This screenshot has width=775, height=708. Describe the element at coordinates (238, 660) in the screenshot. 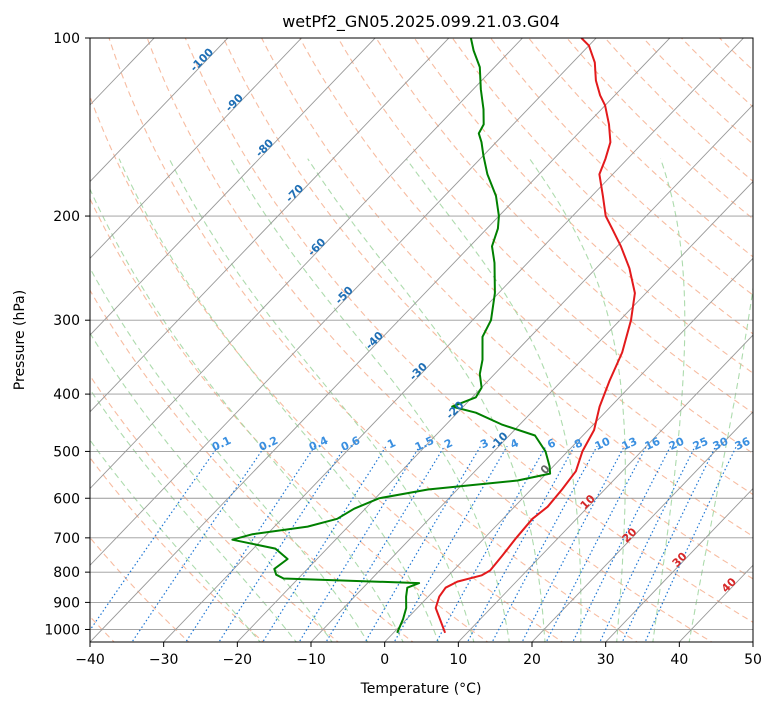

I see `x-tick-label: −20` at that location.